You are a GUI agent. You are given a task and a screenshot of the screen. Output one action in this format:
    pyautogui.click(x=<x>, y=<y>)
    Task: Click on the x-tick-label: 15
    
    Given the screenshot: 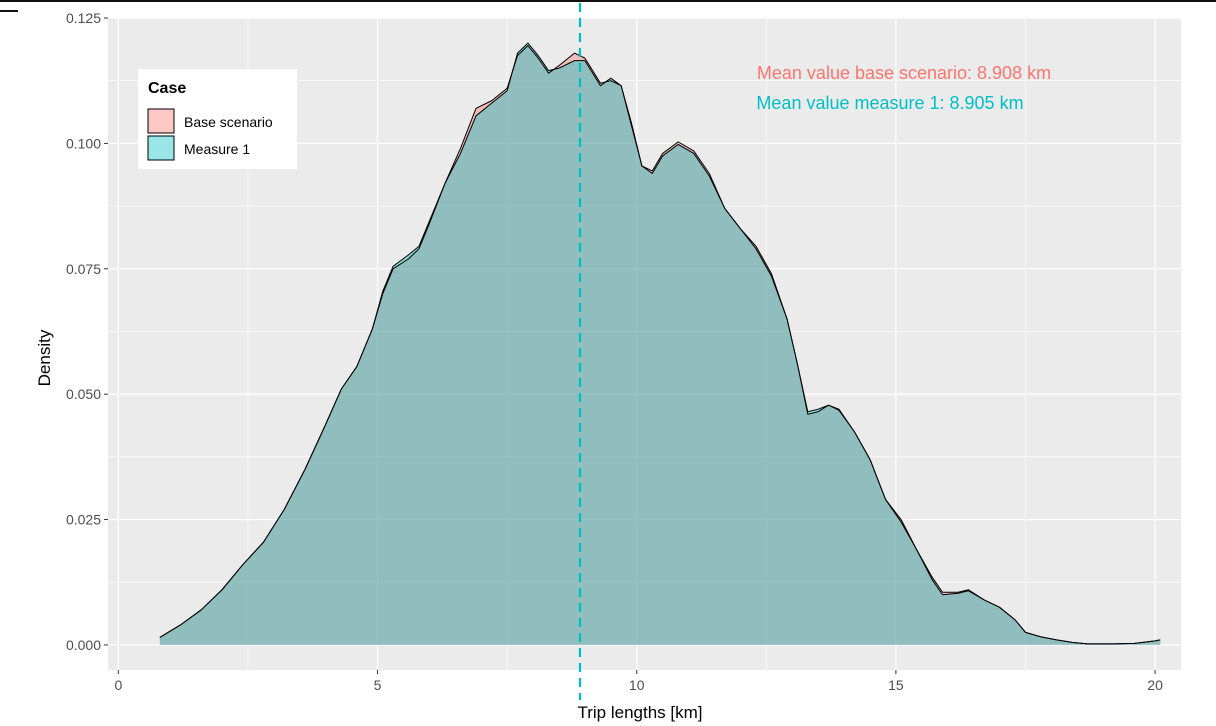 What is the action you would take?
    pyautogui.click(x=896, y=685)
    